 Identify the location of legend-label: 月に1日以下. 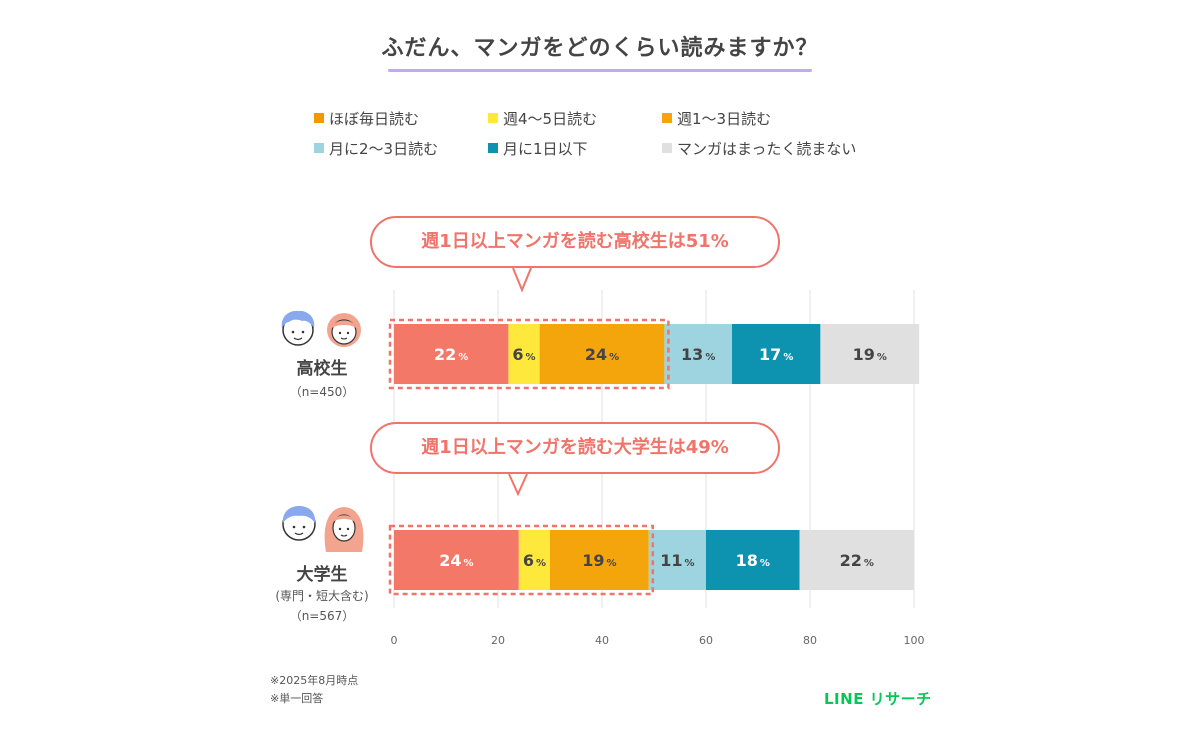
(545, 149).